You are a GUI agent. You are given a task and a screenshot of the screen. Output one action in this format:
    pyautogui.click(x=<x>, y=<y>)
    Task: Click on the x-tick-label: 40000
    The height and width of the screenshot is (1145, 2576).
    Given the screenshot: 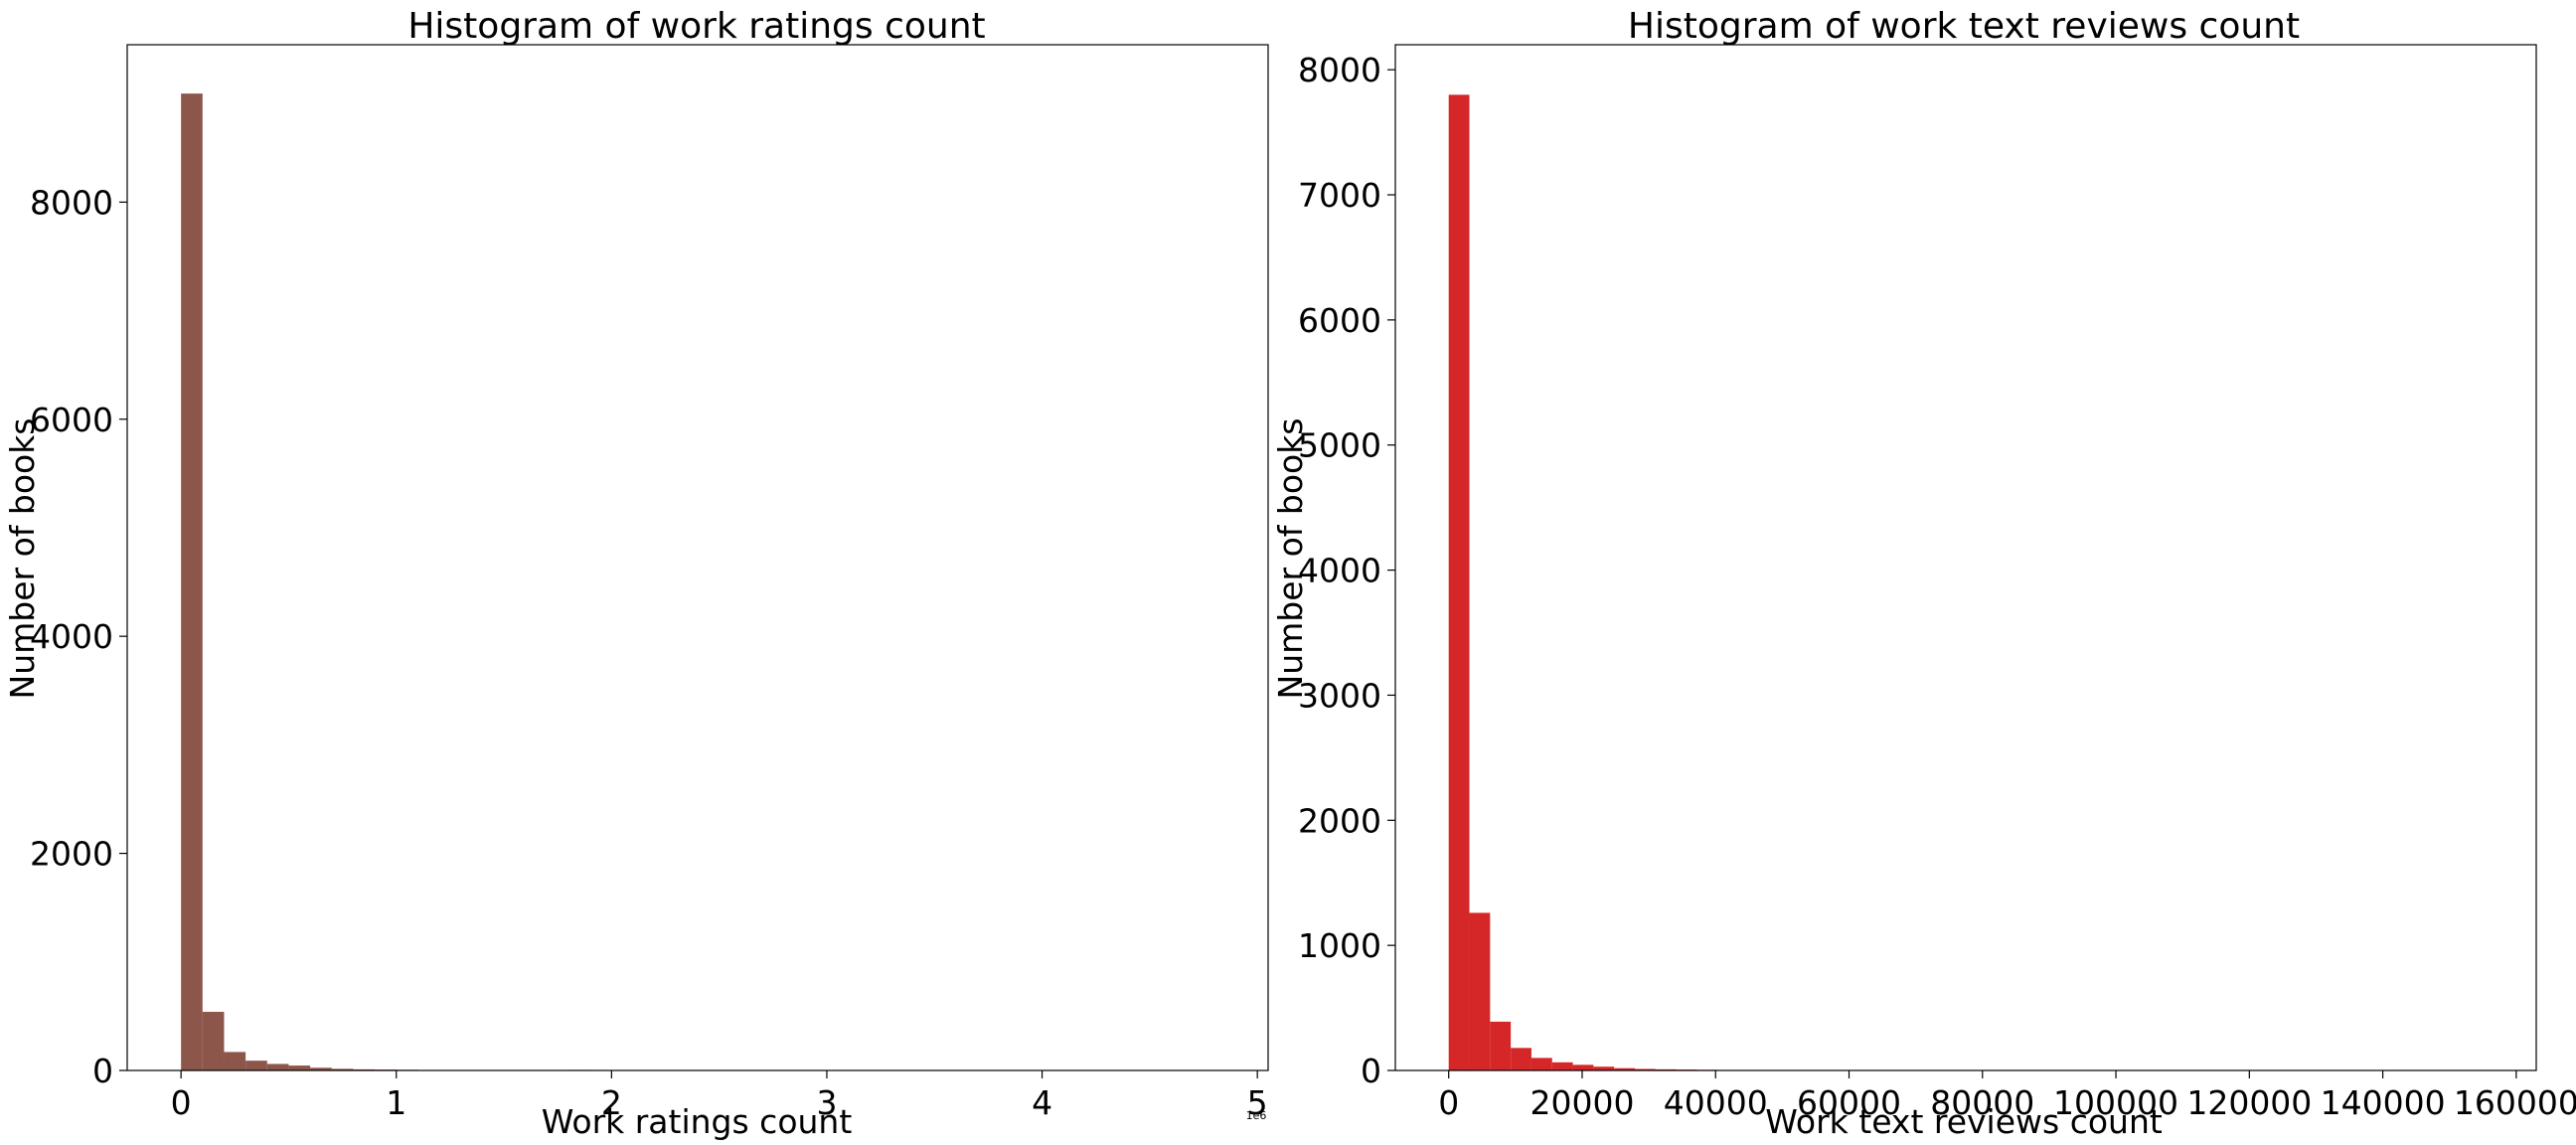 What is the action you would take?
    pyautogui.click(x=1716, y=1102)
    